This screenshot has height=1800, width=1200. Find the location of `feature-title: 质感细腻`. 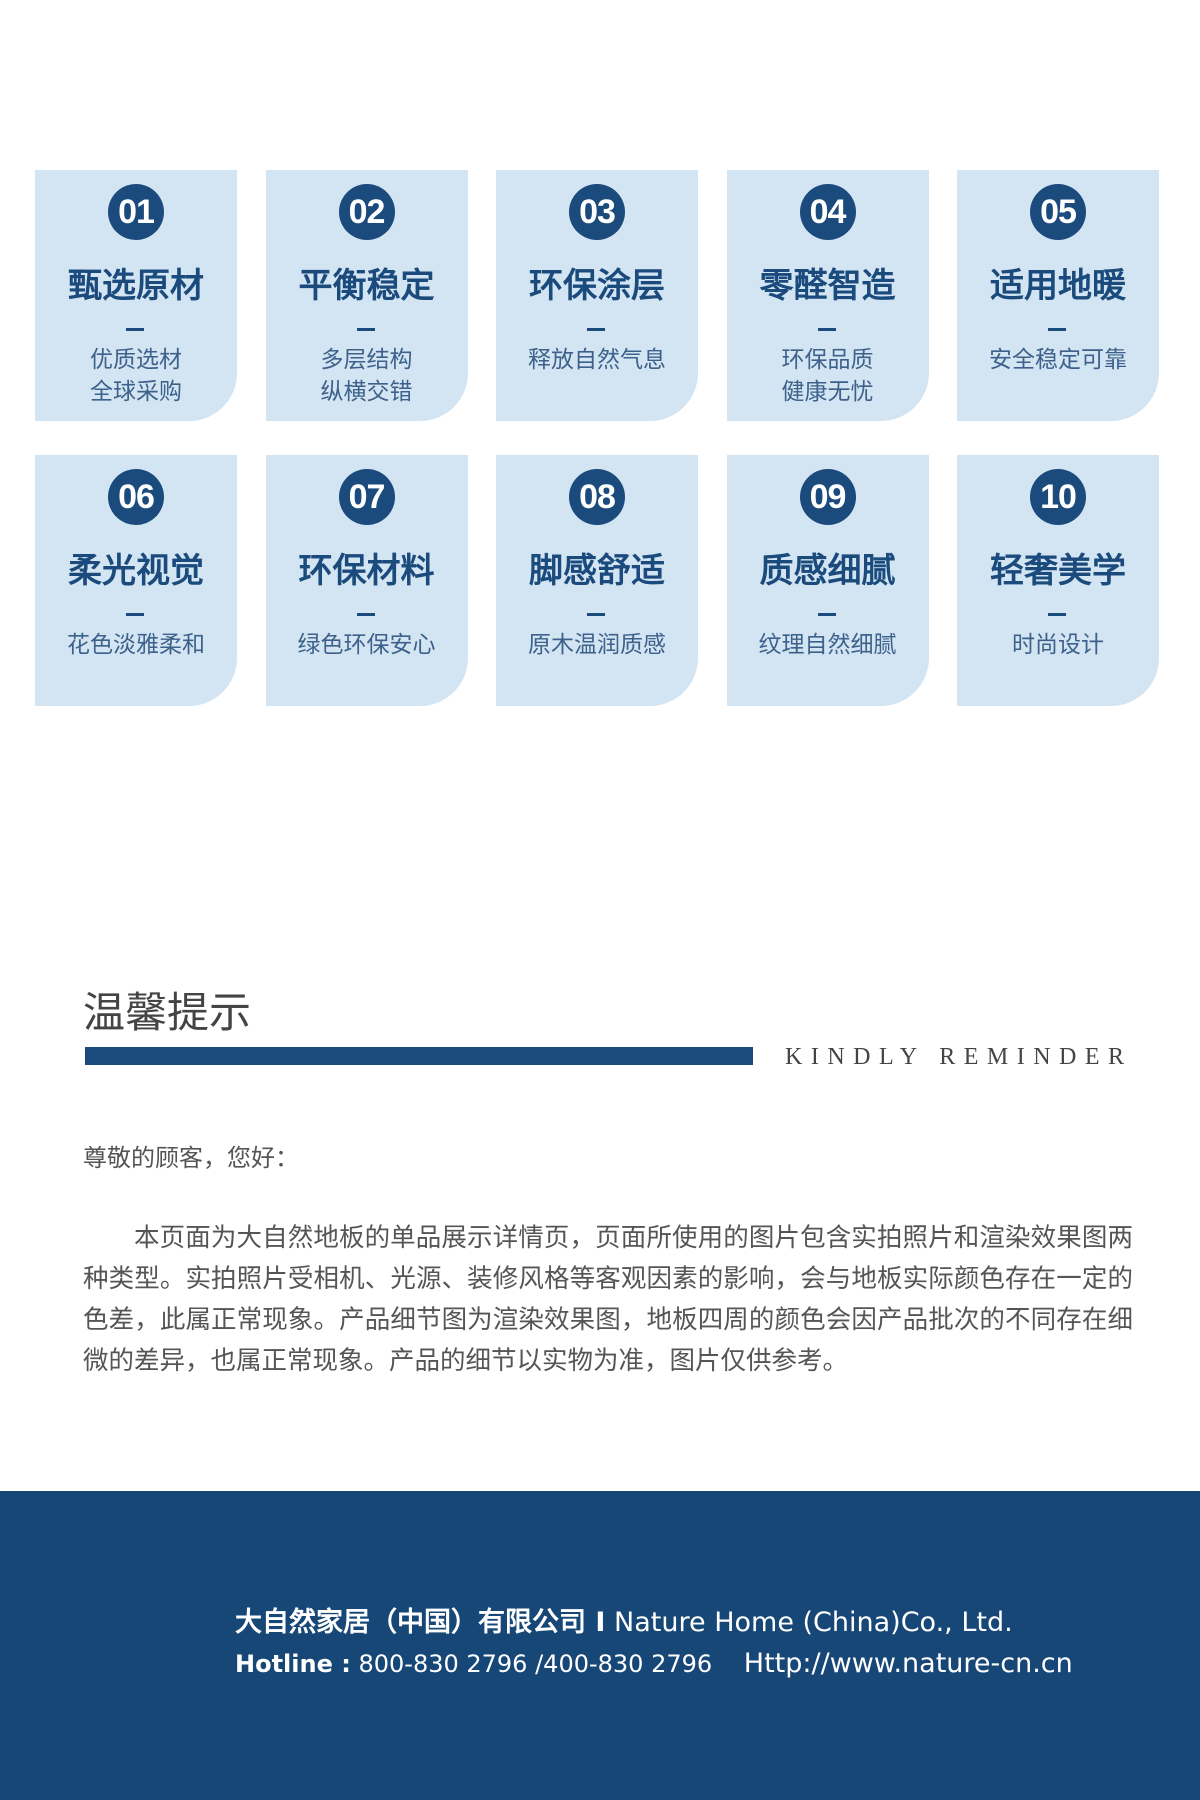

feature-title: 质感细腻 is located at coordinates (827, 571).